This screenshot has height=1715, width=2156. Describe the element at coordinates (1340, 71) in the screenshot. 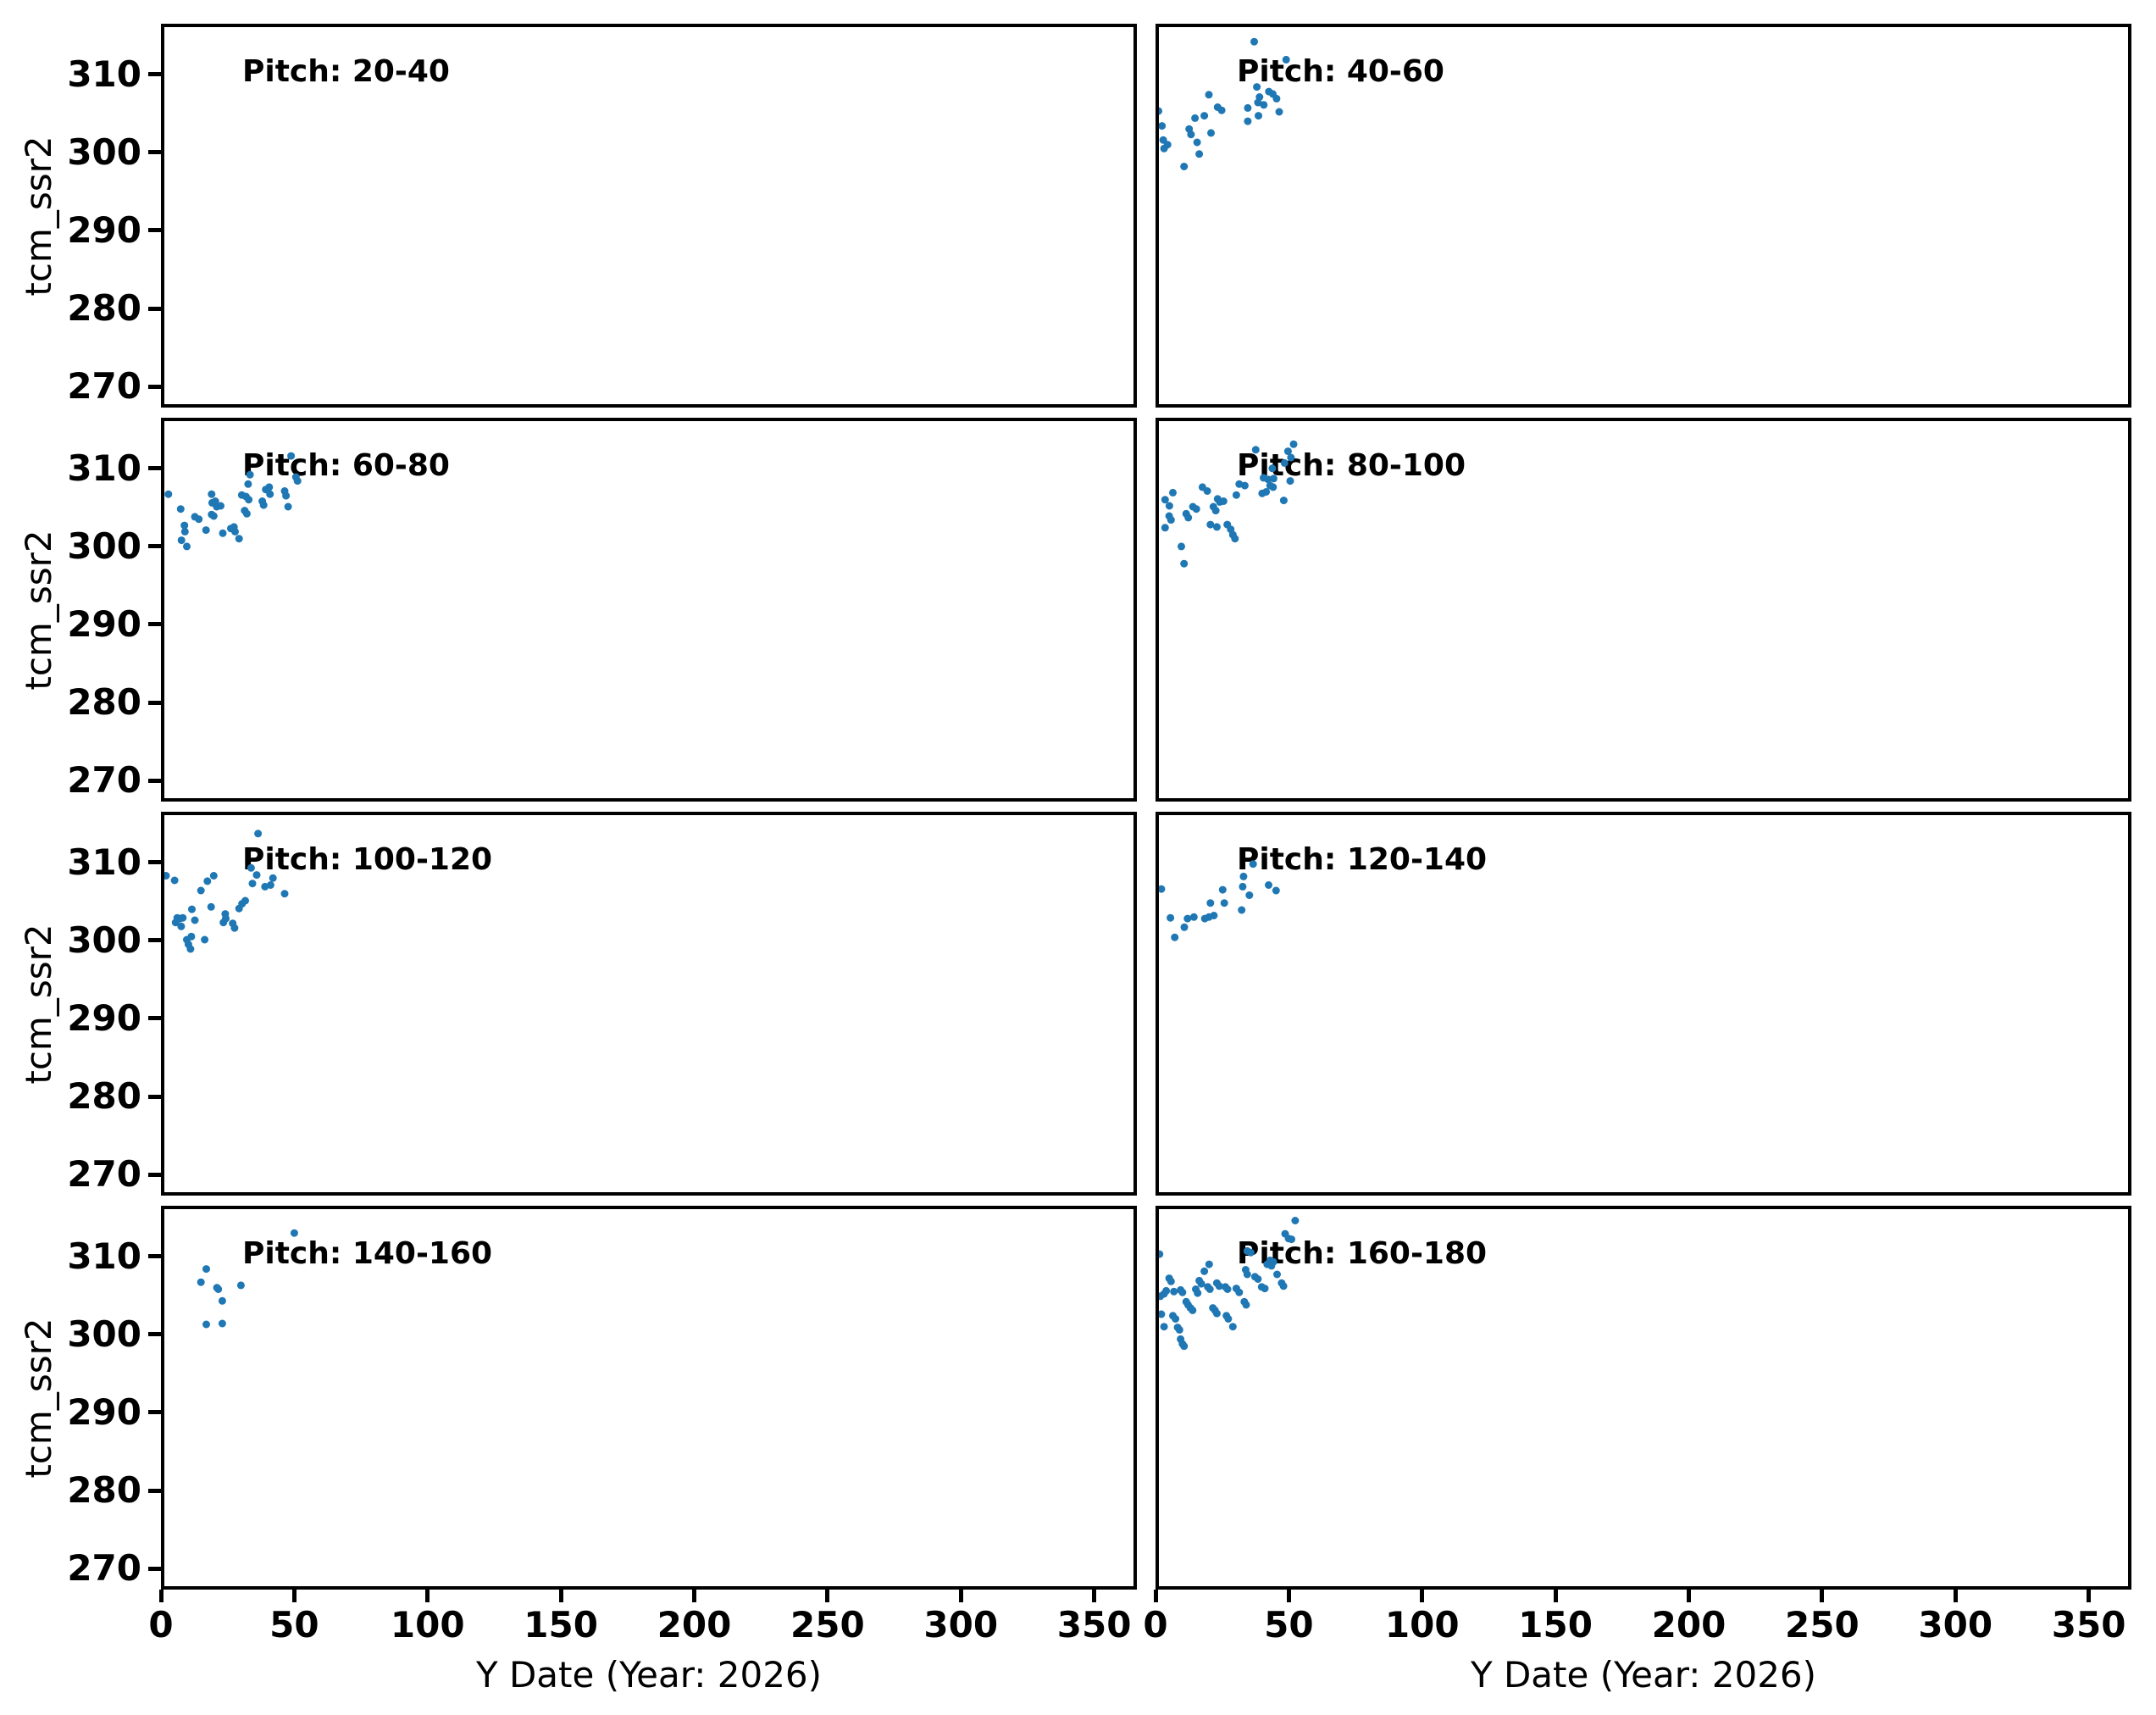

I see `subplot-title: Pitch: 40-60` at that location.